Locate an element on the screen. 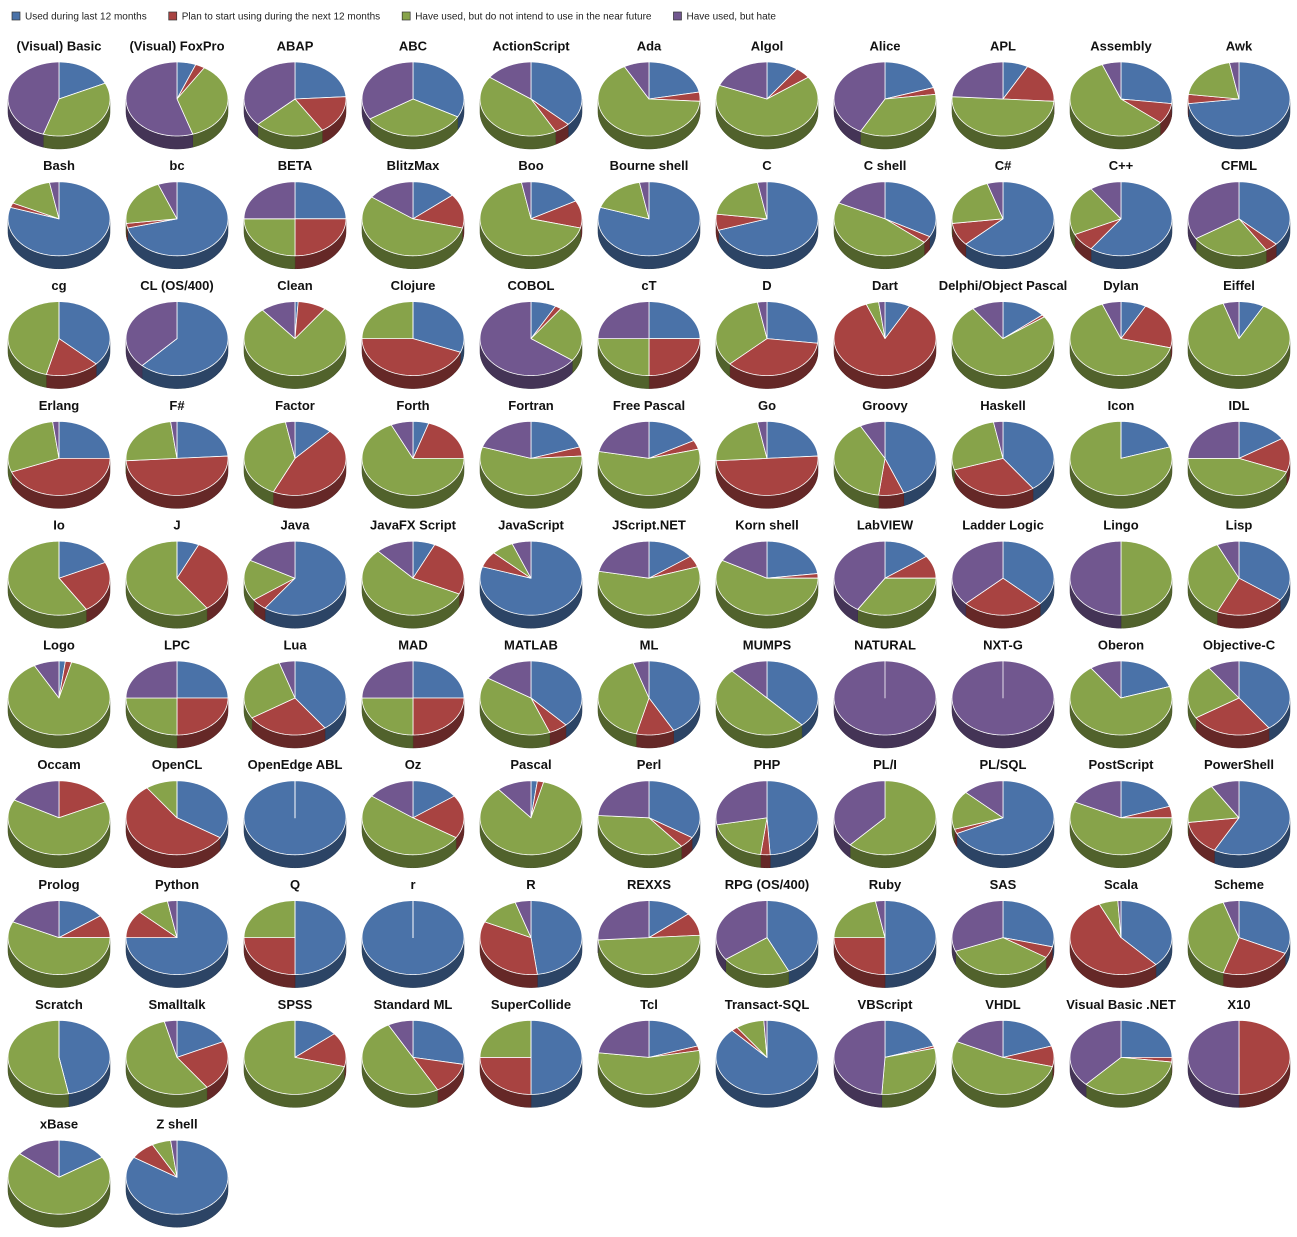 The image size is (1297, 1237). pie-title: ABC is located at coordinates (413, 45).